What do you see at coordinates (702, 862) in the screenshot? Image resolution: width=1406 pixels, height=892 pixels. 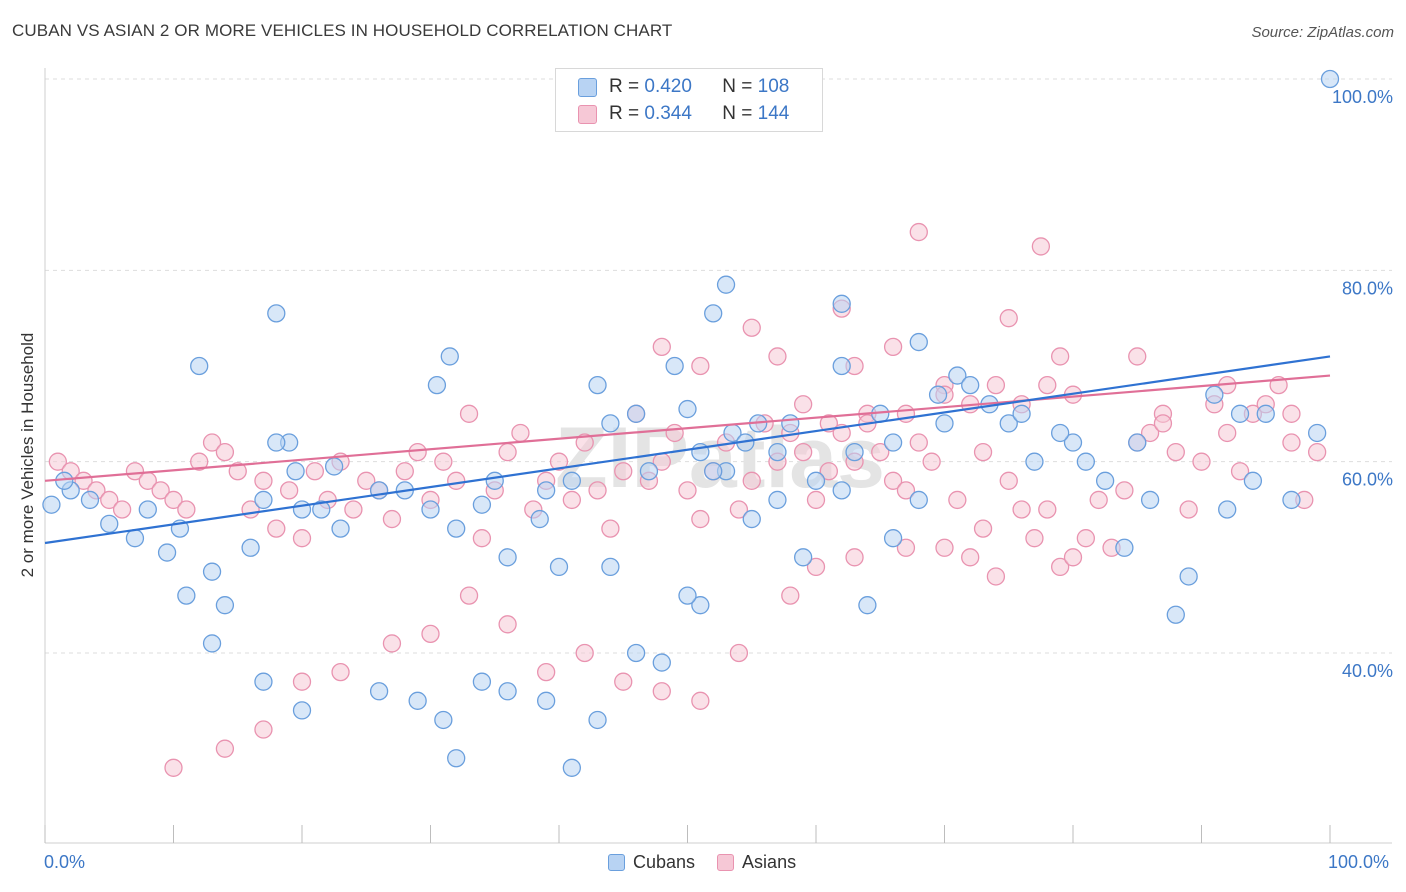 I see `bottom-legend: Cubans Asians` at bounding box center [702, 862].